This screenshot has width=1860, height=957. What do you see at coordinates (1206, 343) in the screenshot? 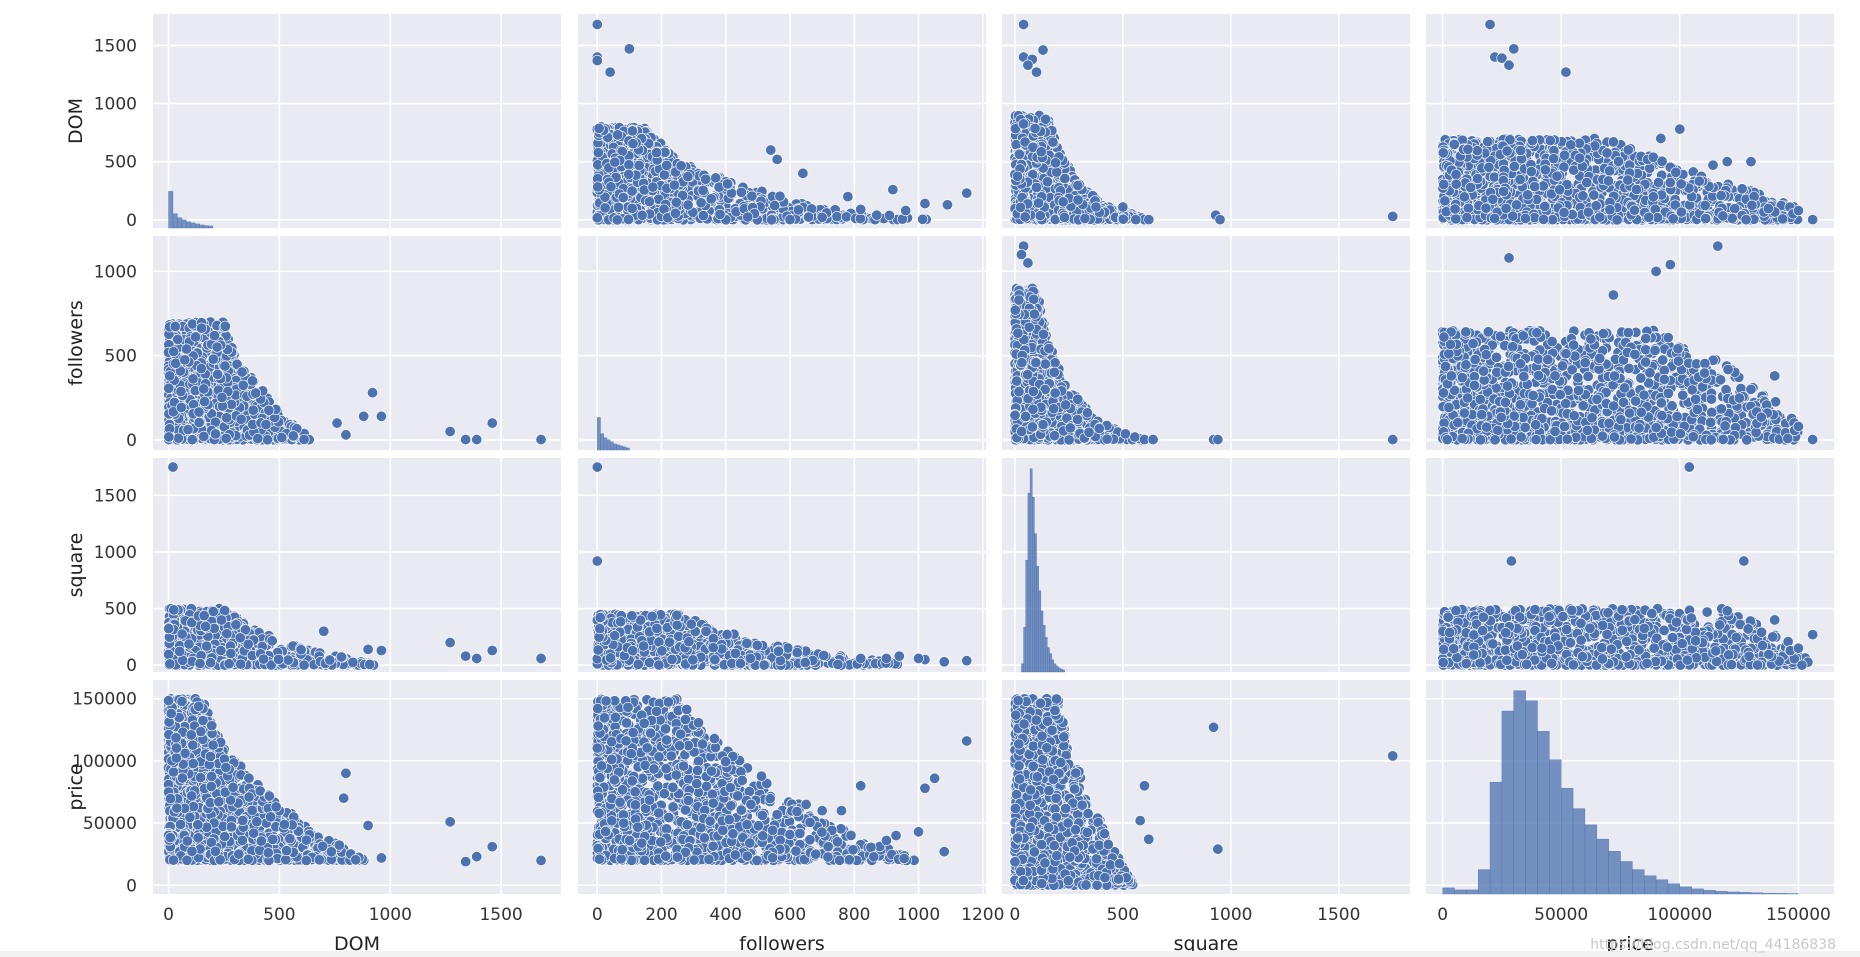
I see `panel-followers-vs-square` at bounding box center [1206, 343].